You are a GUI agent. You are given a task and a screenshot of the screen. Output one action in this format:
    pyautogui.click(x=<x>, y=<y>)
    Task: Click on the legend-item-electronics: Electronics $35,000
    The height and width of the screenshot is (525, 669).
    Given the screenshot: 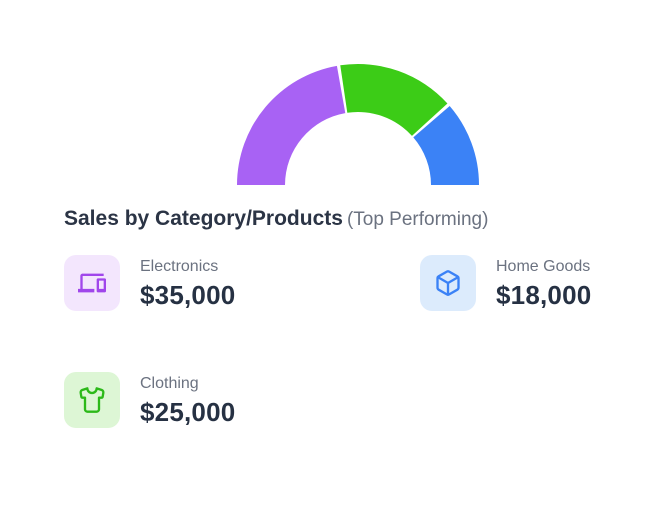 What is the action you would take?
    pyautogui.click(x=242, y=283)
    